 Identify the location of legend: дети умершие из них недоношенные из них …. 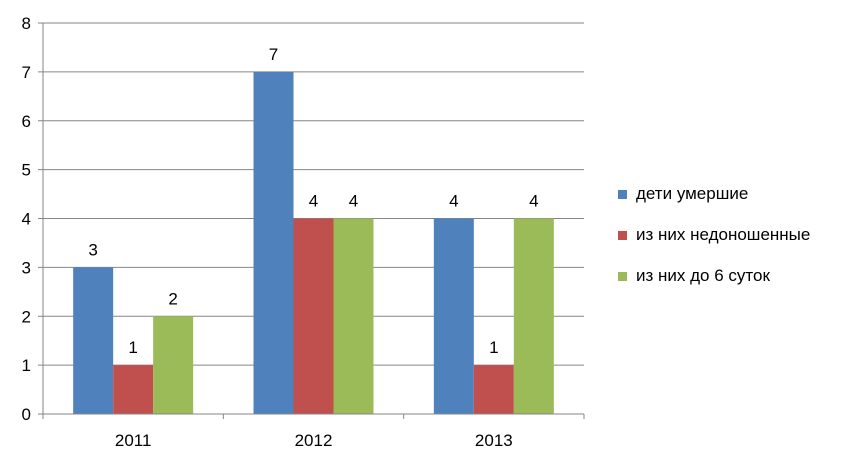
(714, 245).